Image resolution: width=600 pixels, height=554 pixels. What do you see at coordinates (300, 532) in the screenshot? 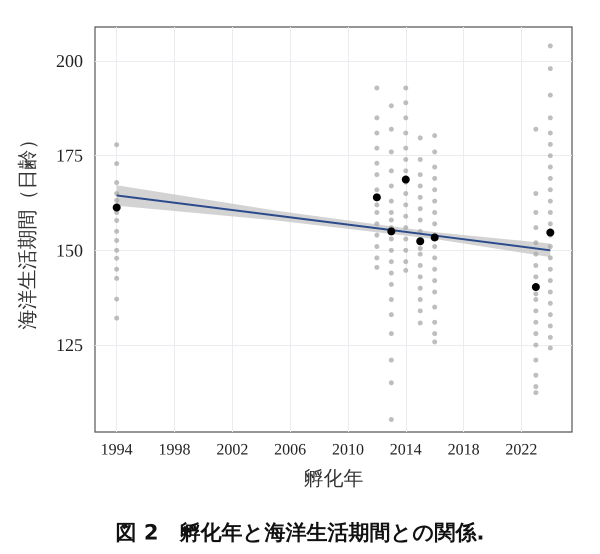
I see `text: 図 2 孵化年と海洋生活期間との関係.` at bounding box center [300, 532].